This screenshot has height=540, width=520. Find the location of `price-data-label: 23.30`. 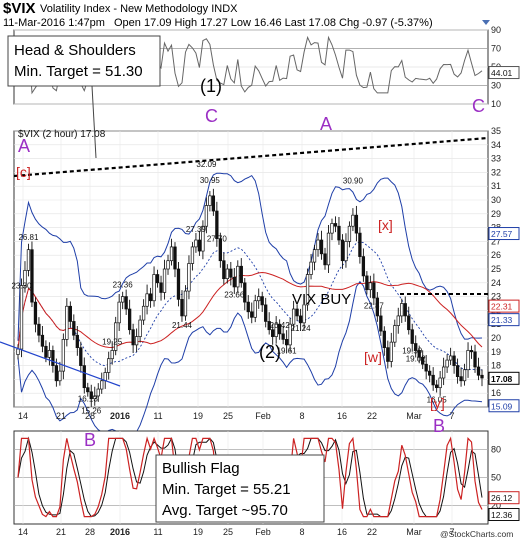

price-data-label: 23.30 is located at coordinates (21, 285).